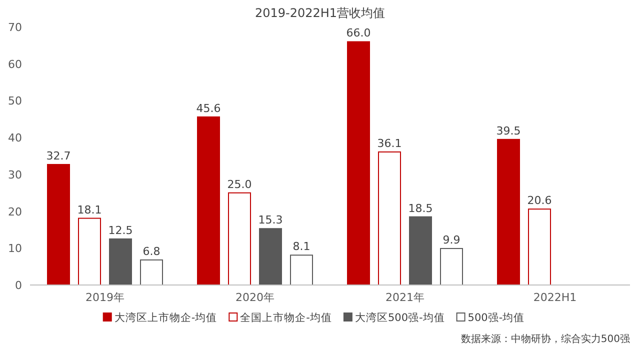 Image resolution: width=640 pixels, height=349 pixels. Describe the element at coordinates (208, 108) in the screenshot. I see `data-label: 45.6` at that location.